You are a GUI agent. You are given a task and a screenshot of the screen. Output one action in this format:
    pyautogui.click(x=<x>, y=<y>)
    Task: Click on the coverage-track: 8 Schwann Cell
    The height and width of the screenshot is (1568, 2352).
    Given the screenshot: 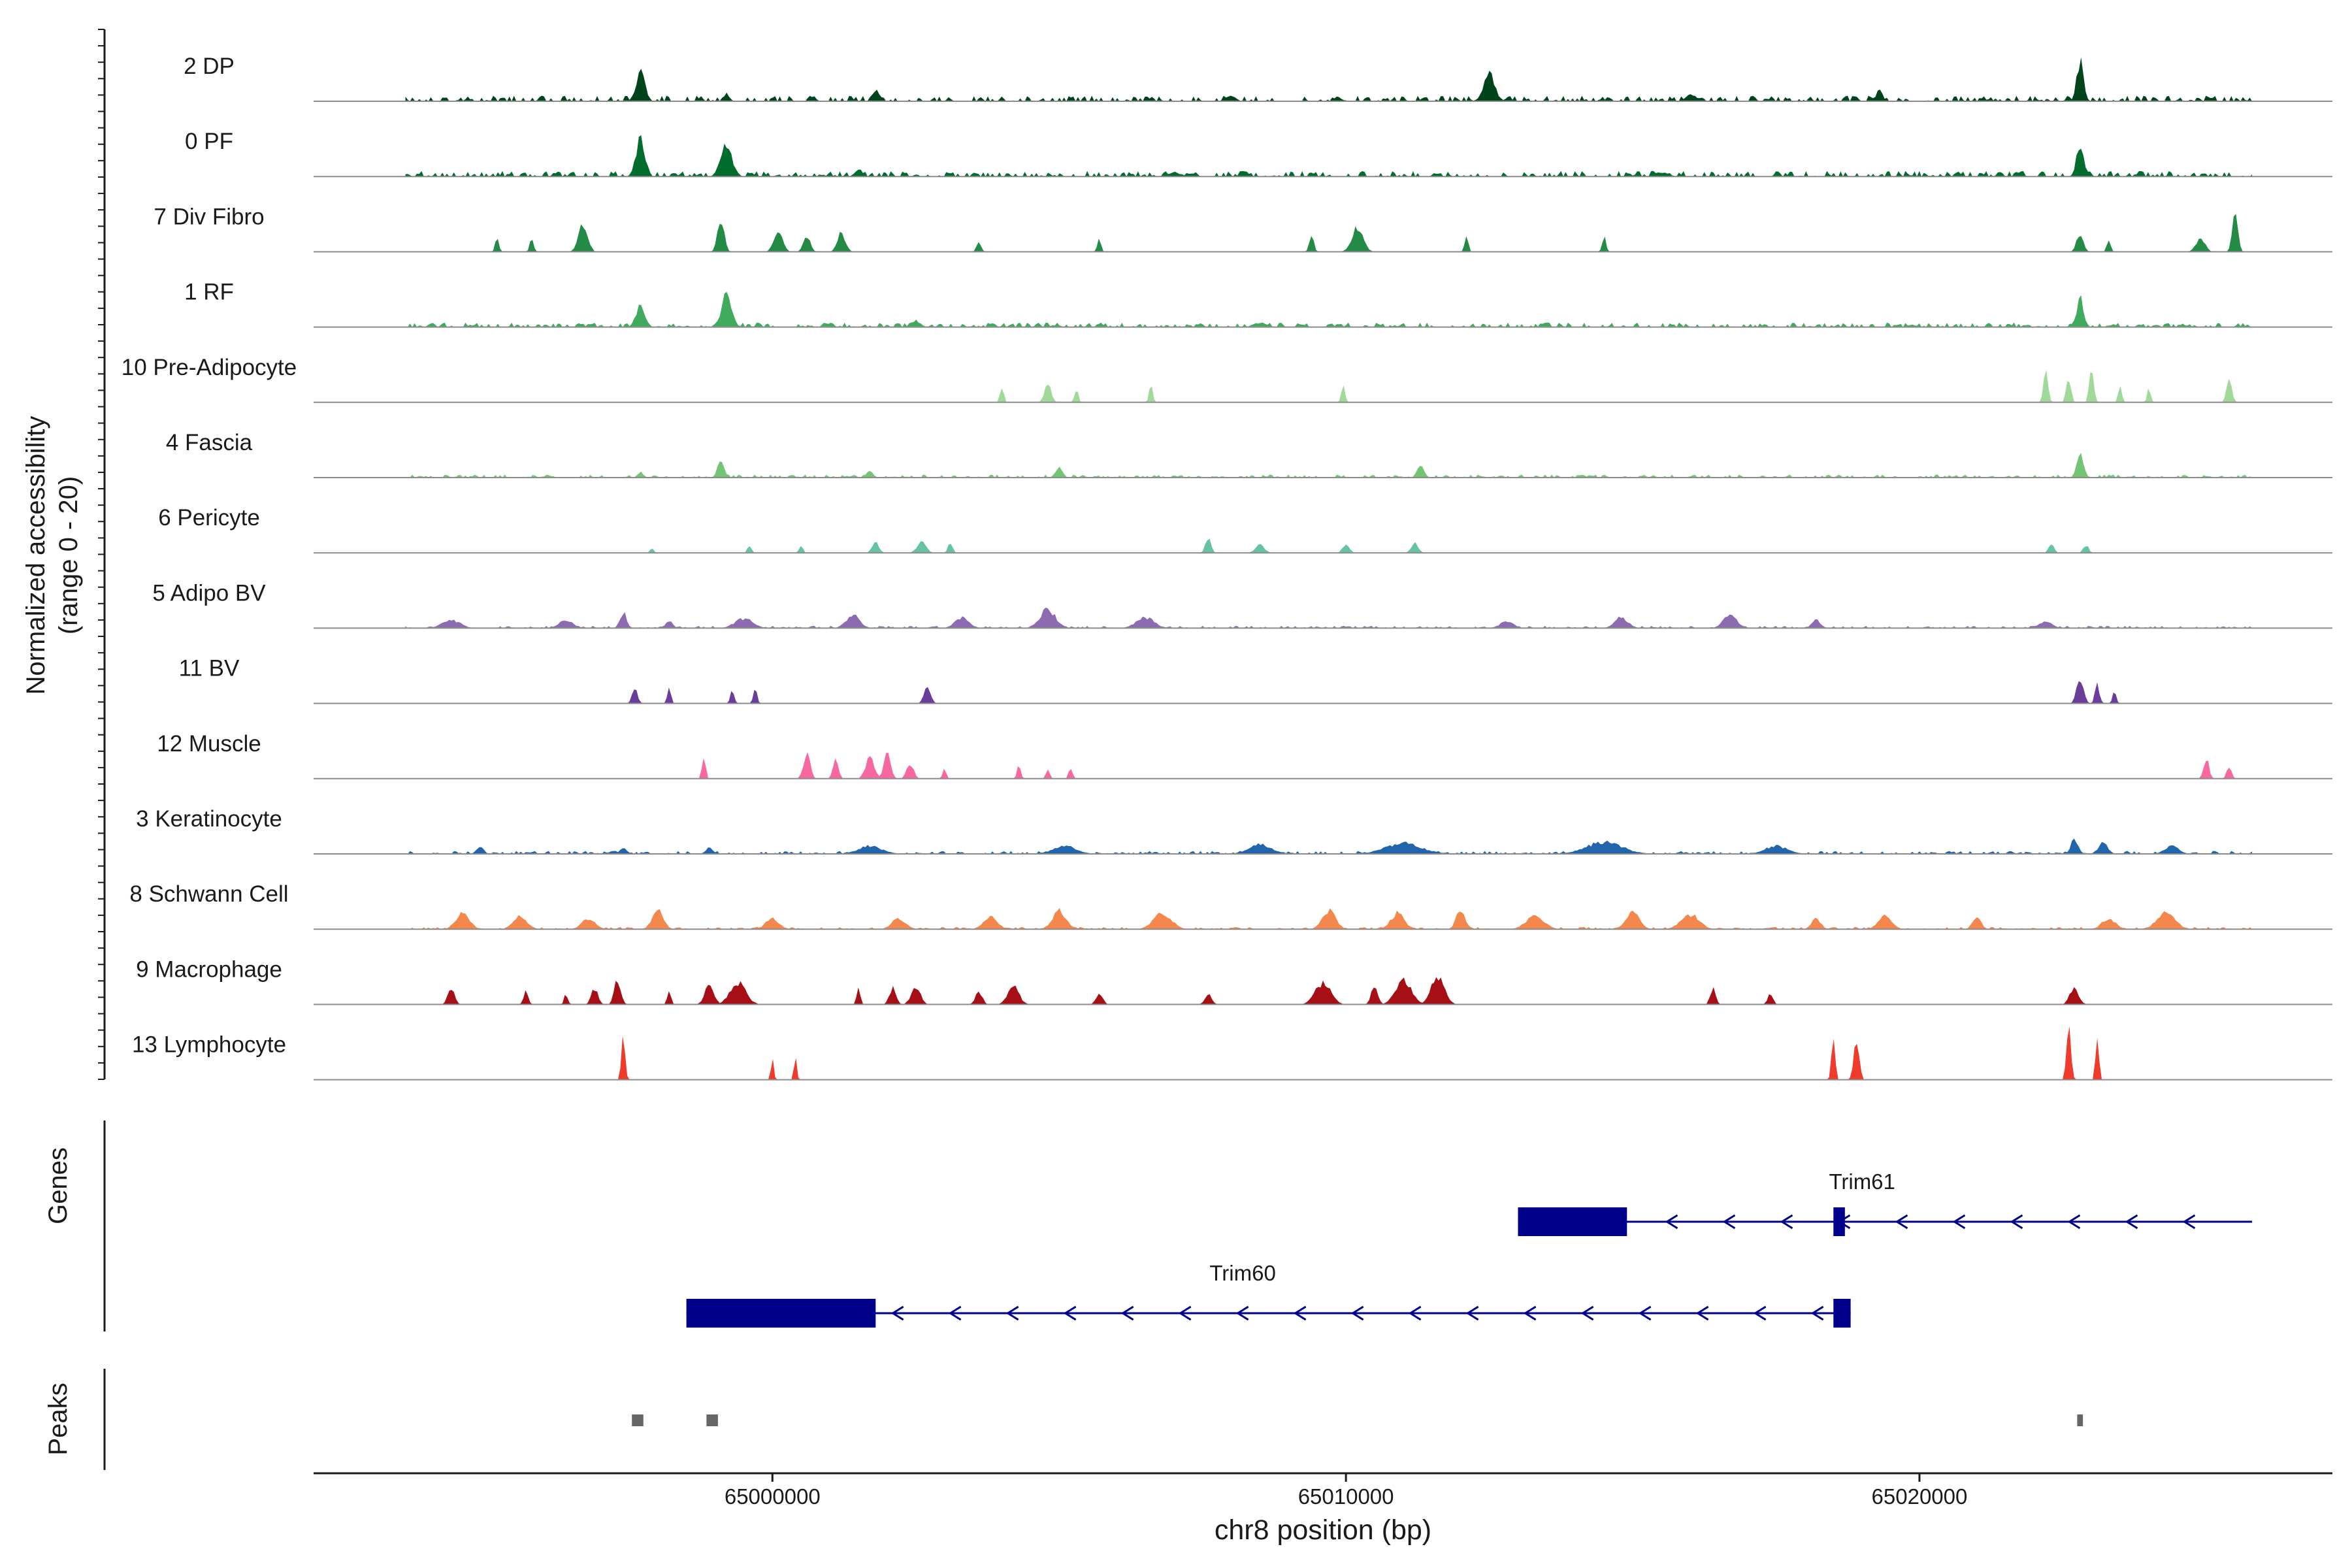 What is the action you would take?
    pyautogui.click(x=1230, y=905)
    